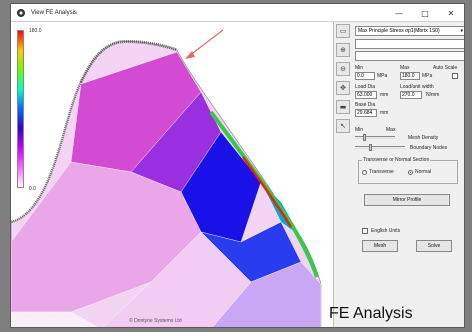  I want to click on base-dia-unit: mm, so click(384, 113).